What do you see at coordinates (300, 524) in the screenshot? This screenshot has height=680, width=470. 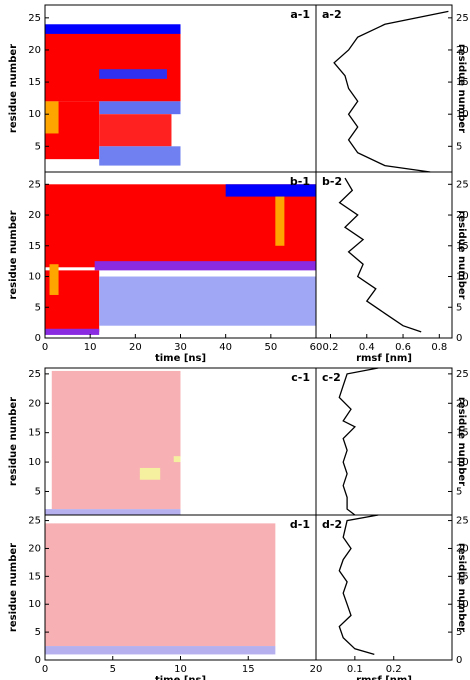 I see `panel-label: d-1` at bounding box center [300, 524].